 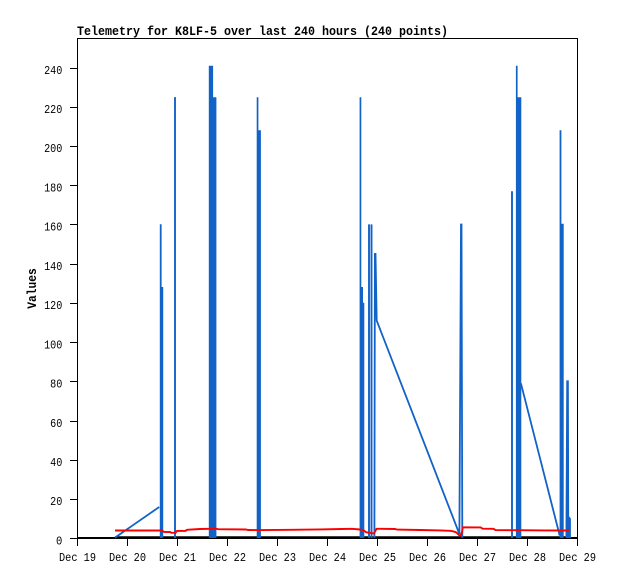 What do you see at coordinates (53, 149) in the screenshot?
I see `svg-text: 200` at bounding box center [53, 149].